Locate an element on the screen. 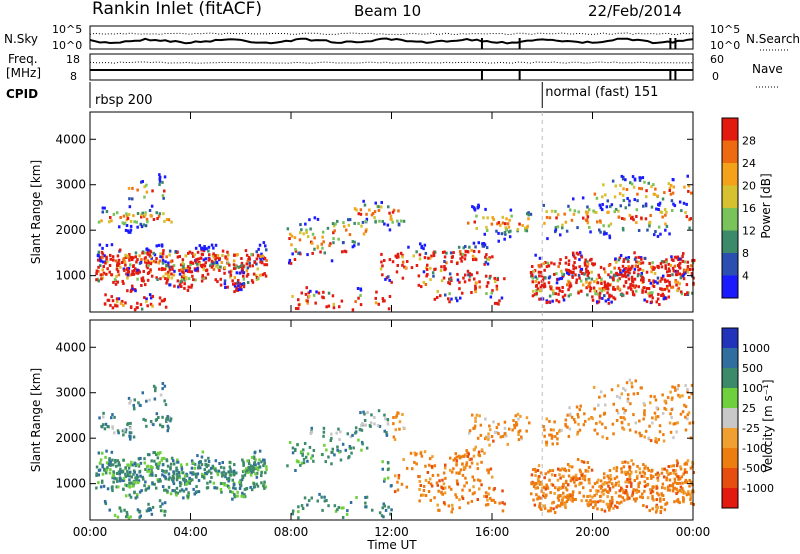  colorbar-frame is located at coordinates (730, 418).